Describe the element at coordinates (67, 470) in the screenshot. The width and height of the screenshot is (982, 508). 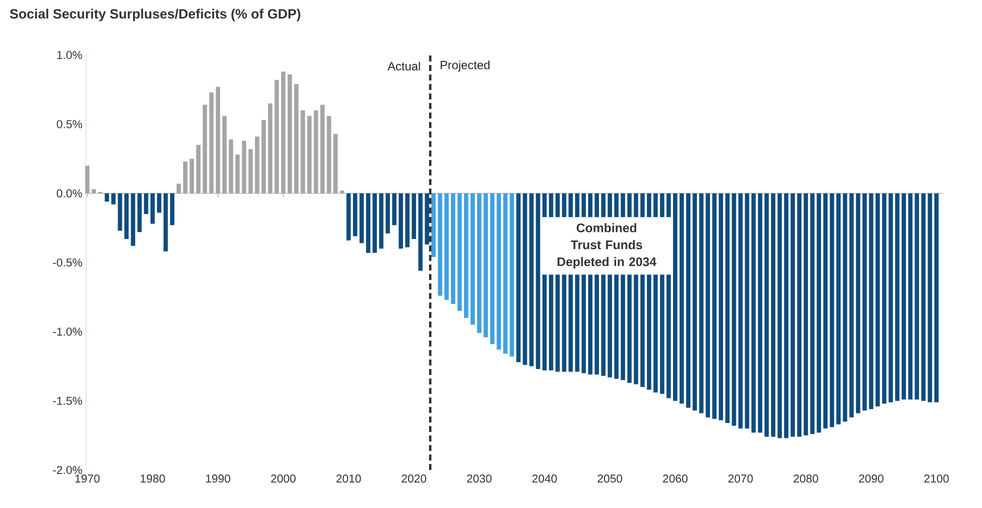
I see `y-tick-label: -2.0%` at that location.